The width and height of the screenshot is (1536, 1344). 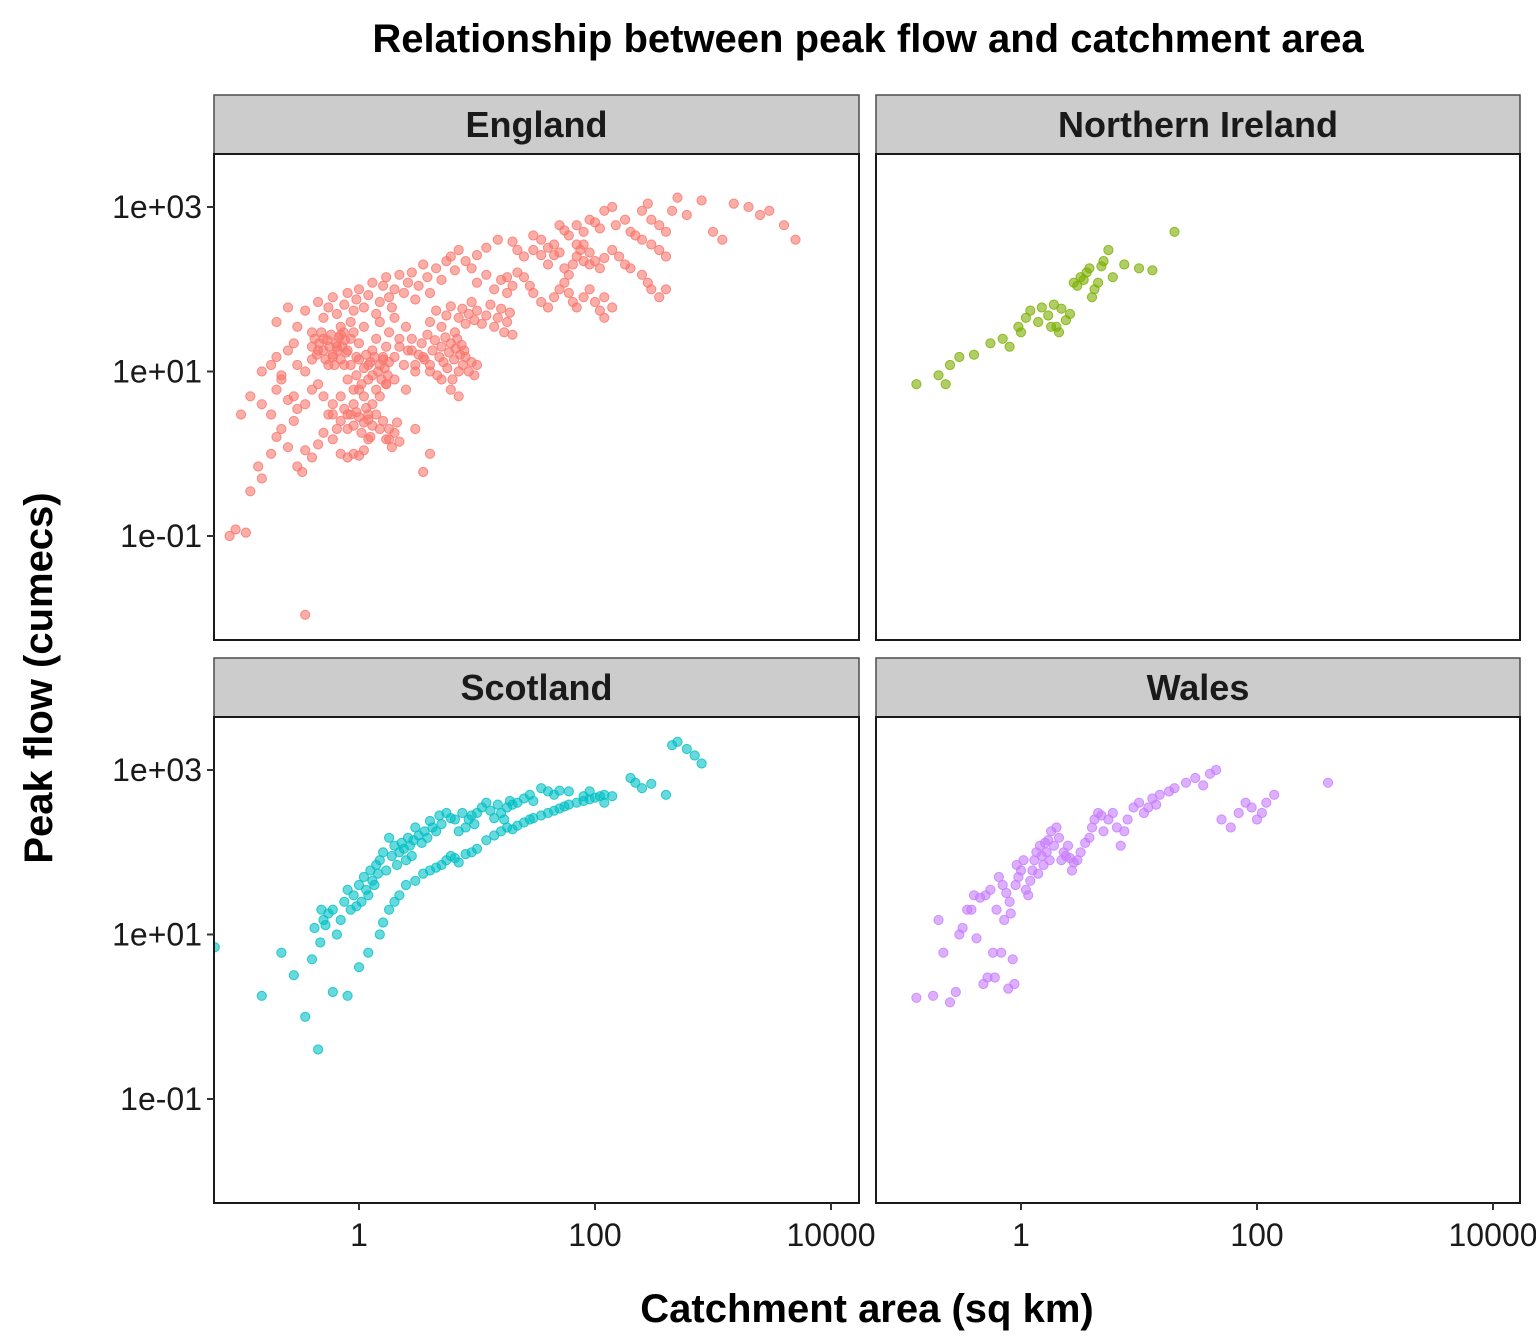 What do you see at coordinates (1256, 1235) in the screenshot?
I see `x-tick-label: 100` at bounding box center [1256, 1235].